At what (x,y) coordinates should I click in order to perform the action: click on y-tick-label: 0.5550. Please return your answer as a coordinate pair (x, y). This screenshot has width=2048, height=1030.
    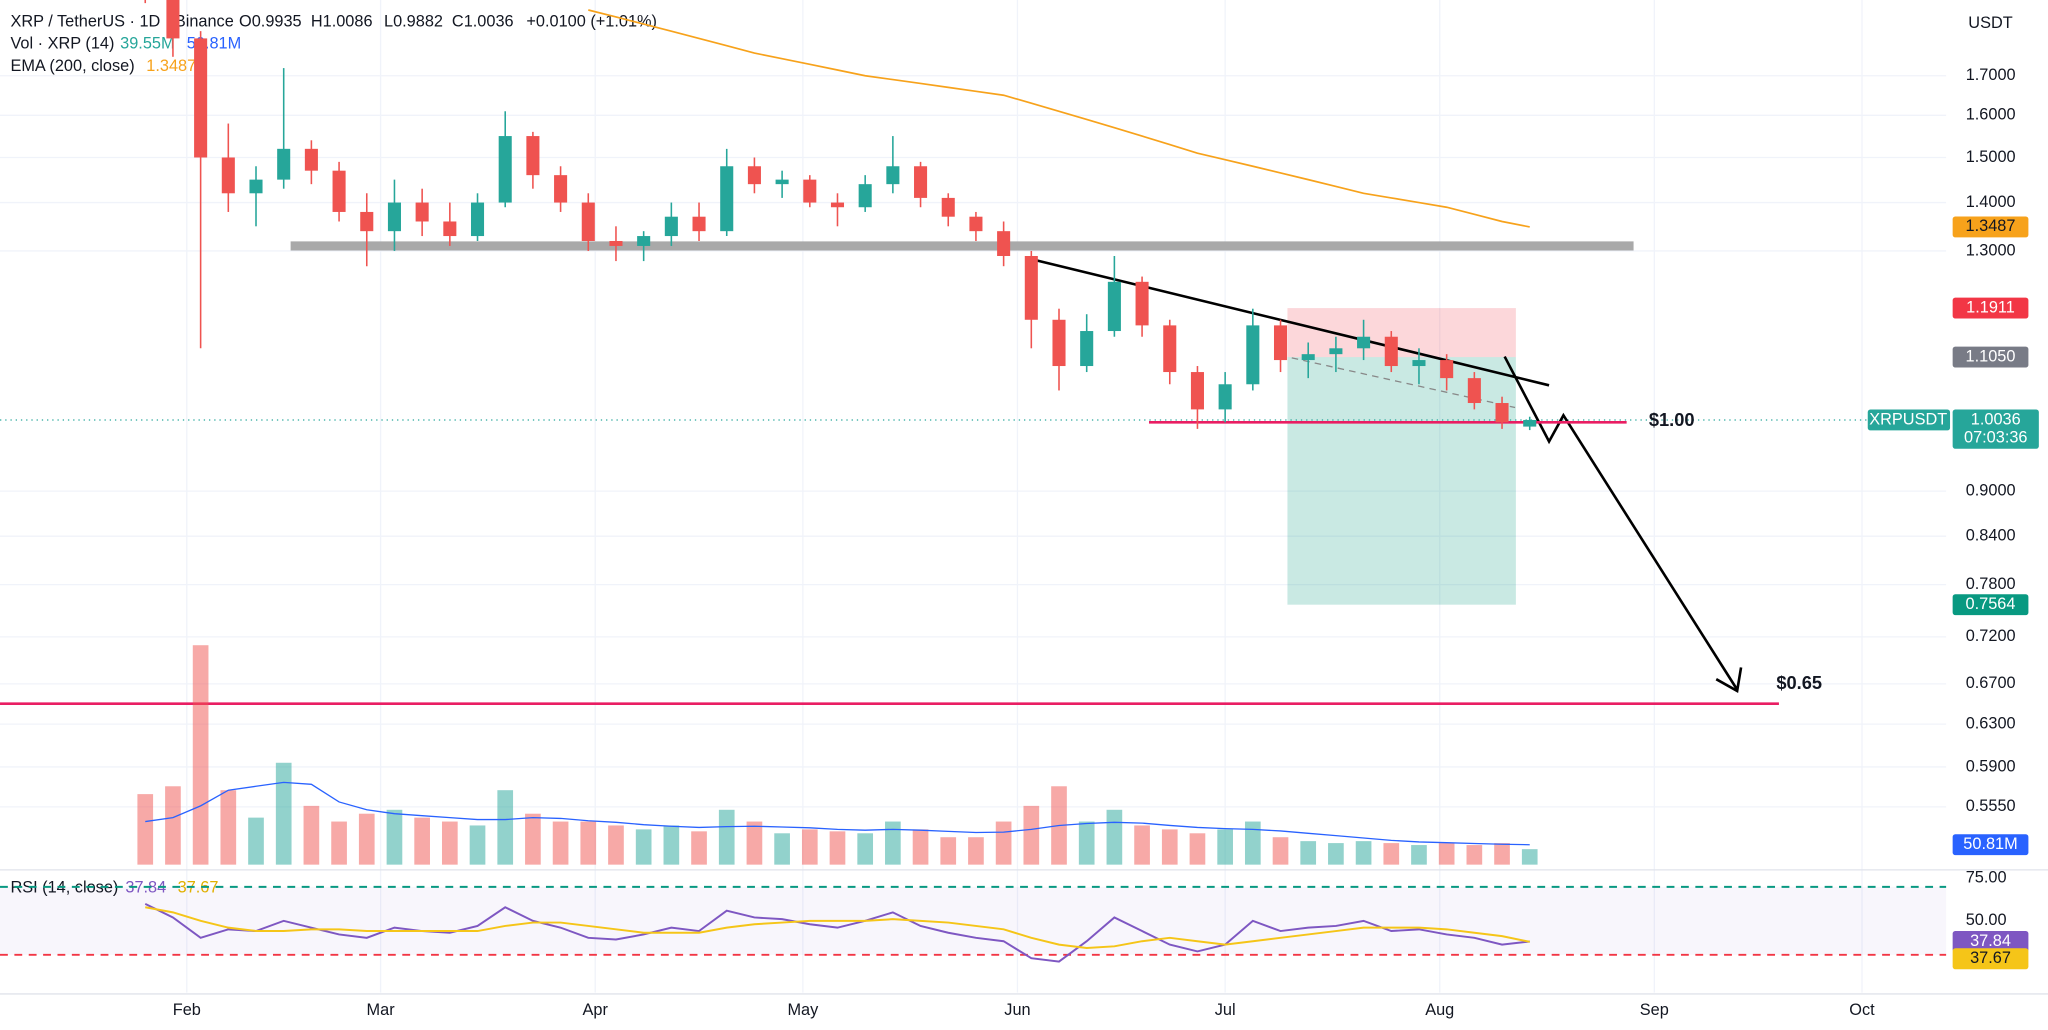
    Looking at the image, I should click on (1991, 806).